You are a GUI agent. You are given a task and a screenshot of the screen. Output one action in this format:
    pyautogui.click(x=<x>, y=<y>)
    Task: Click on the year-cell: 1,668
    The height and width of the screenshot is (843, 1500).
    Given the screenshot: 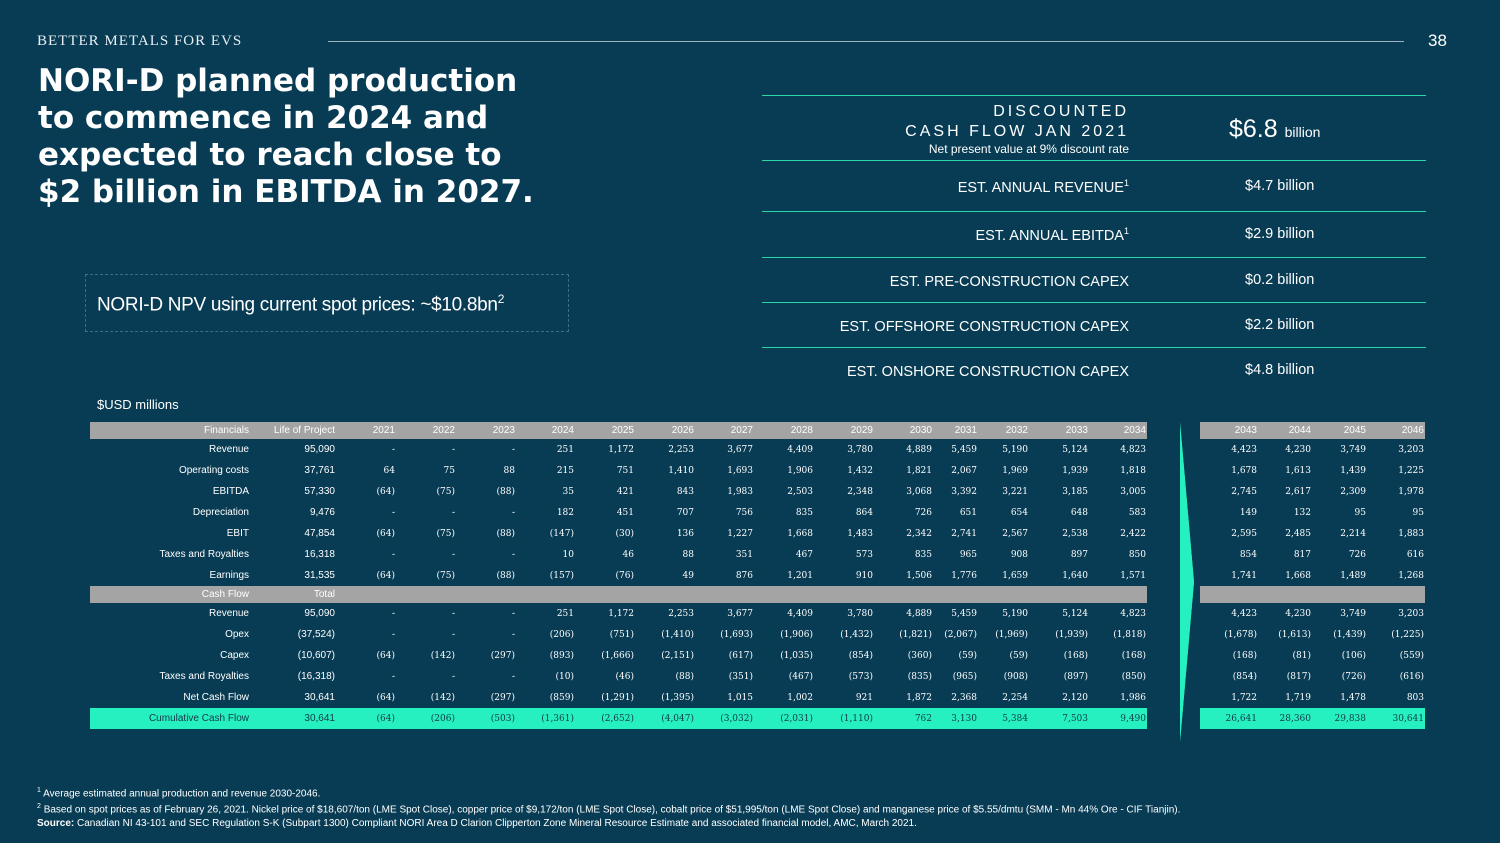 What is the action you would take?
    pyautogui.click(x=800, y=533)
    